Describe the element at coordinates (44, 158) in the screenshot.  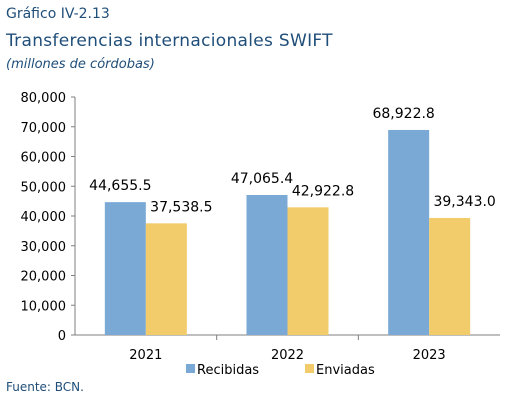
I see `y-tick-label: 60,000` at that location.